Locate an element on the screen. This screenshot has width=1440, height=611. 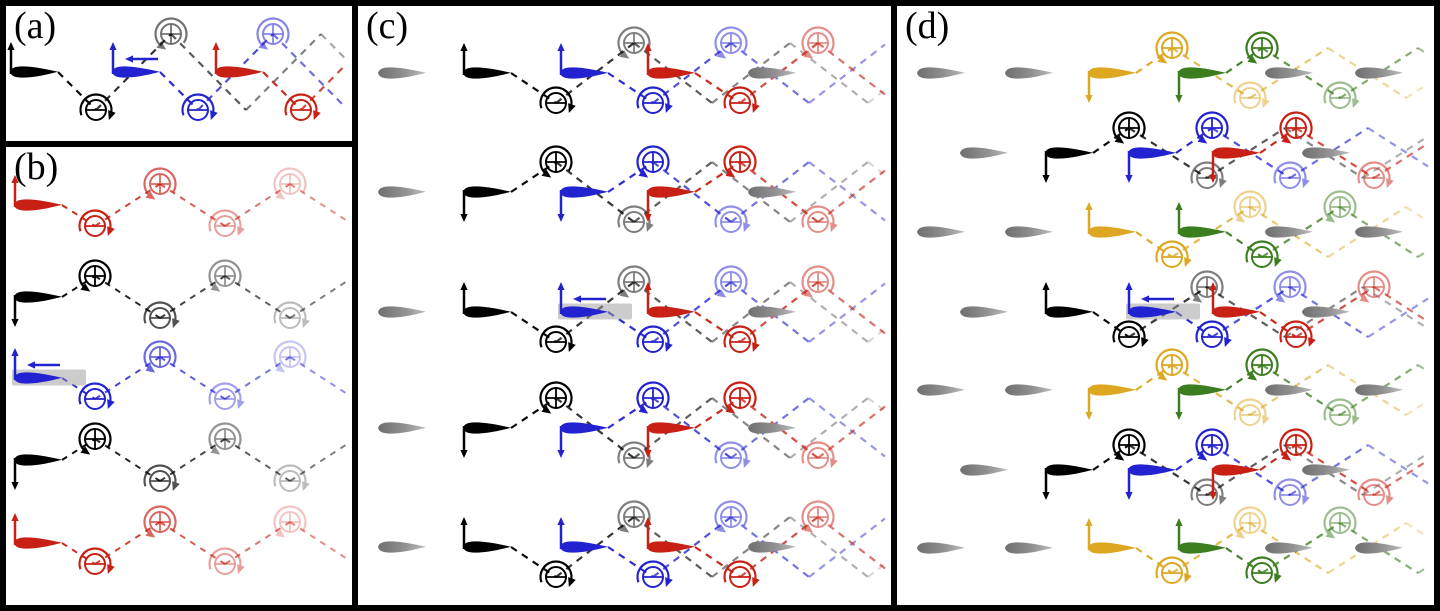
foil-green is located at coordinates (1202, 390).